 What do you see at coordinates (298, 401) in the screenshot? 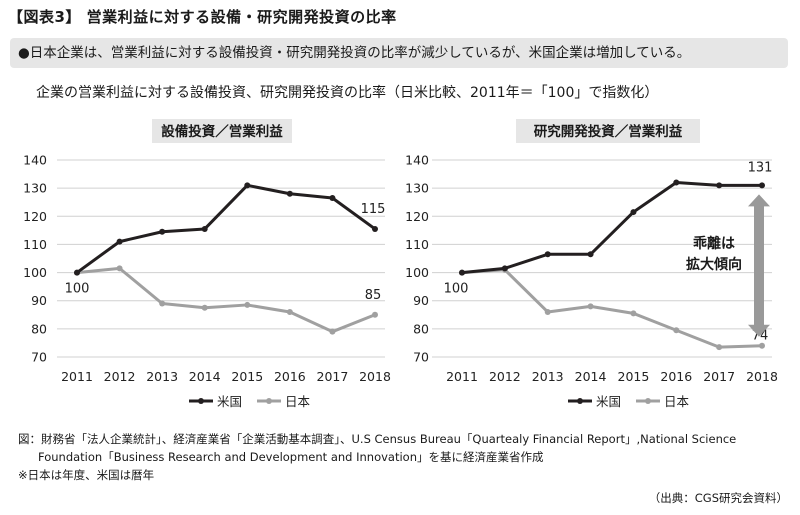
I see `legend-jp-label: 日本` at bounding box center [298, 401].